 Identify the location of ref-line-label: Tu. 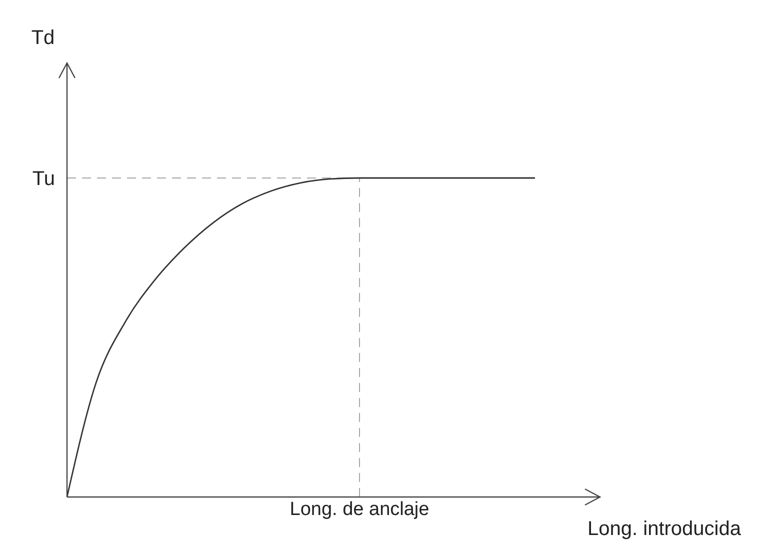
(43, 179).